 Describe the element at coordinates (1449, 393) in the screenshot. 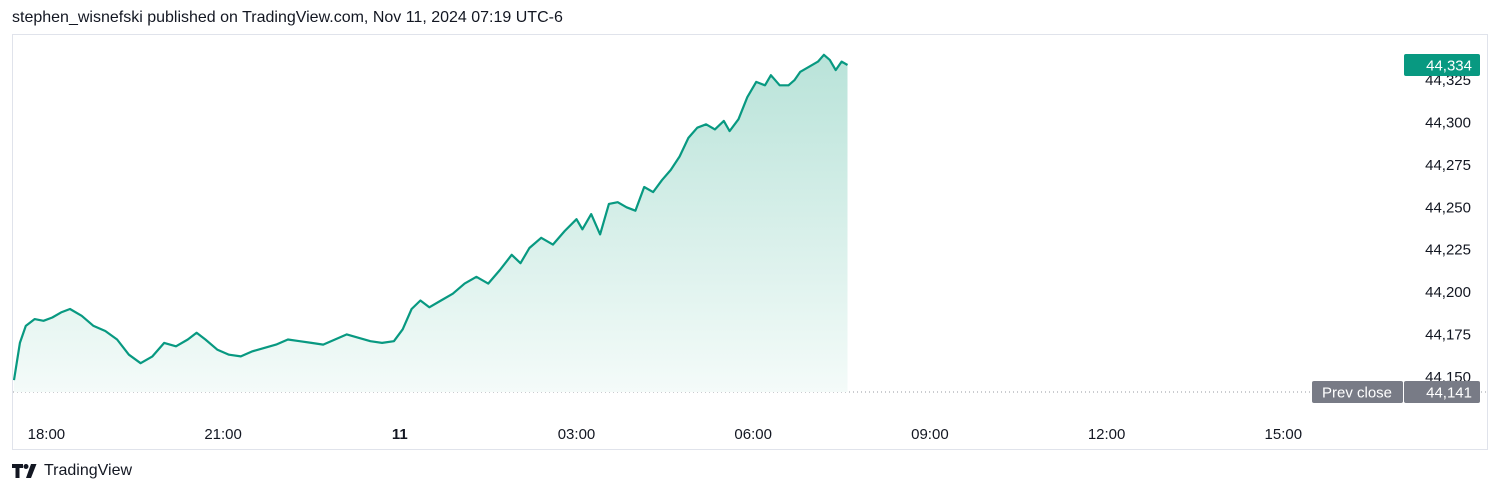

I see `prev-close-value: 44,141` at that location.